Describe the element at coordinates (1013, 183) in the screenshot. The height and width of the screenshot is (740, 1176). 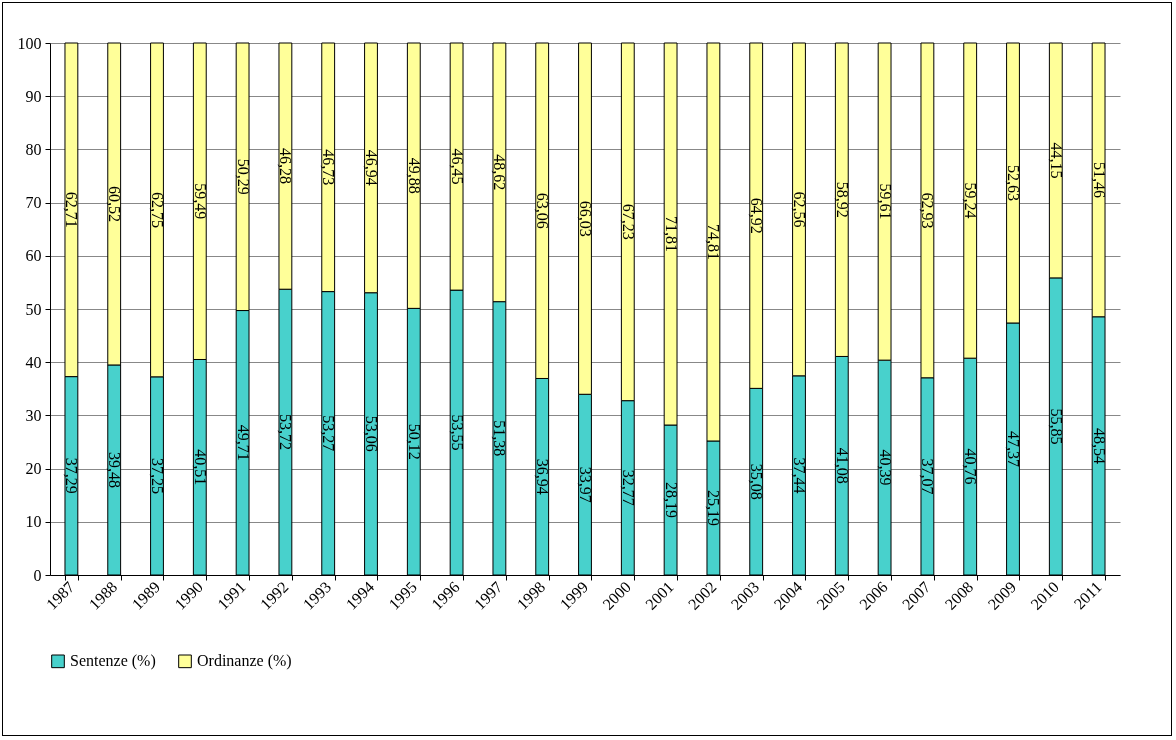
I see `data-label: 52,63` at that location.